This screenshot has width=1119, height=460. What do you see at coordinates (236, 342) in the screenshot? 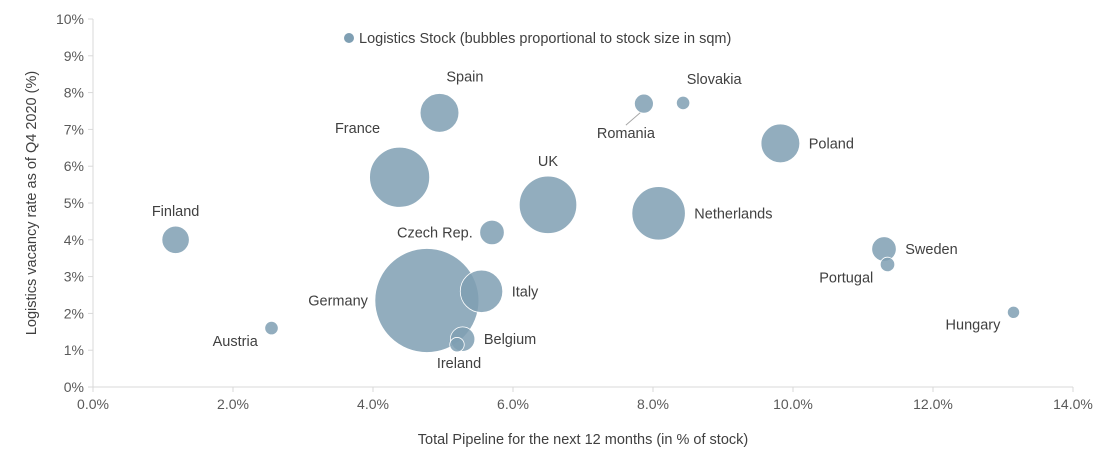
I see `point-label-austria: Austria` at bounding box center [236, 342].